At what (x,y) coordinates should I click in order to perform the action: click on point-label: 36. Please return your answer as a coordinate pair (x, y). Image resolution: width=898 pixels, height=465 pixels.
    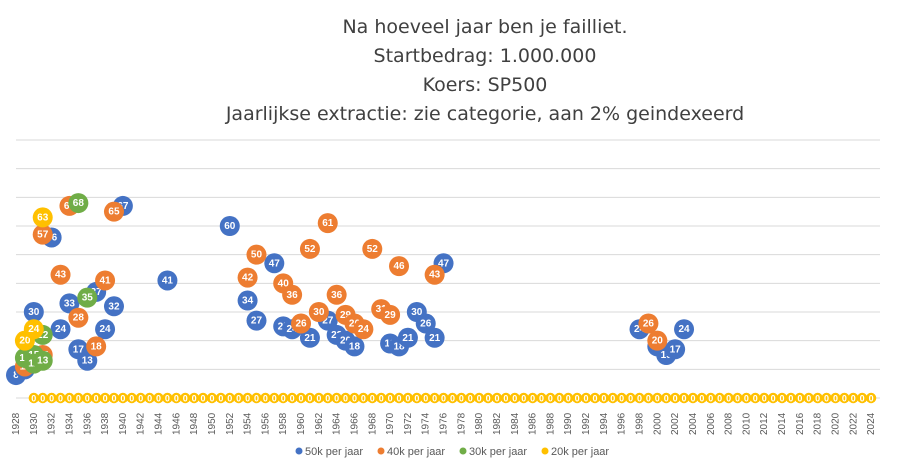
    Looking at the image, I should click on (337, 295).